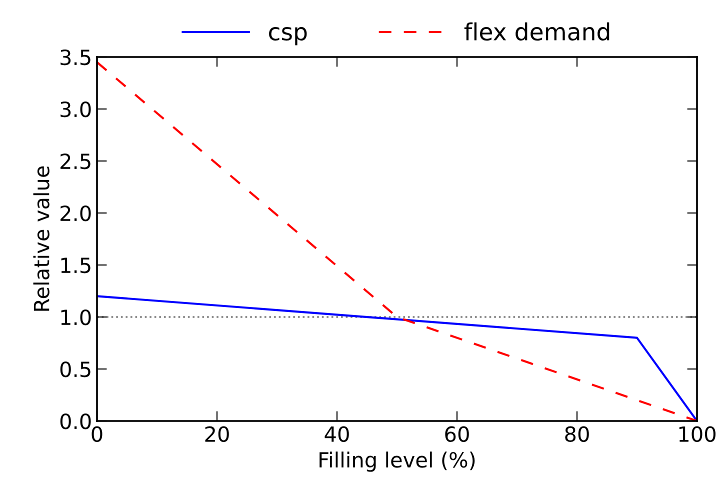 The image size is (720, 489). I want to click on y-tick-label: 0.0, so click(75, 421).